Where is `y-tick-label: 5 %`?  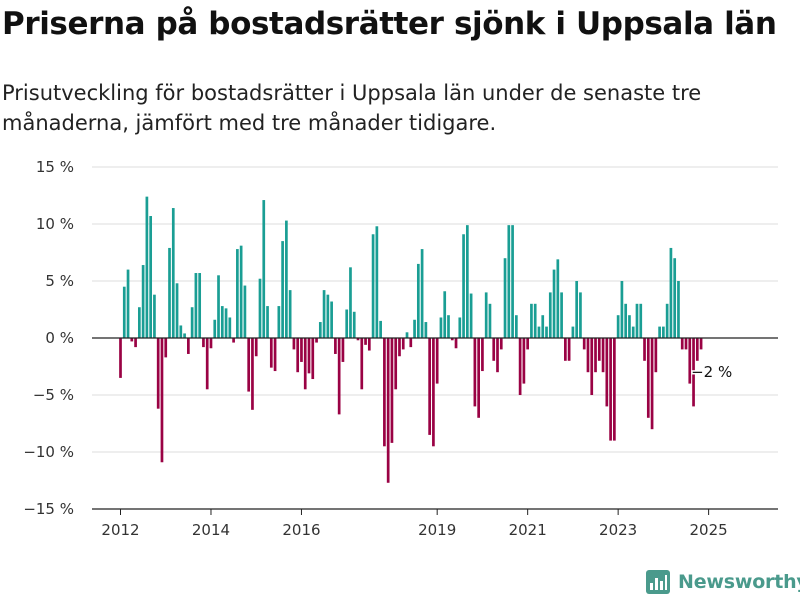
y-tick-label: 5 % is located at coordinates (59, 281).